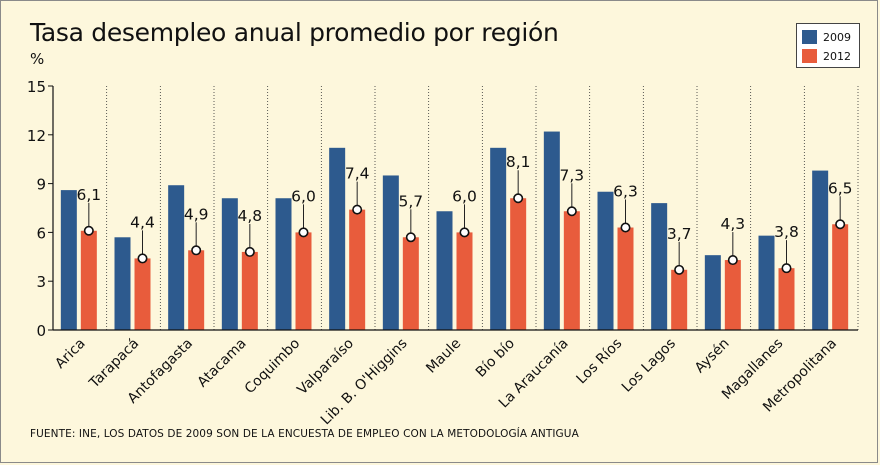 This screenshot has height=465, width=880. I want to click on legend-swatch-2009, so click(809, 37).